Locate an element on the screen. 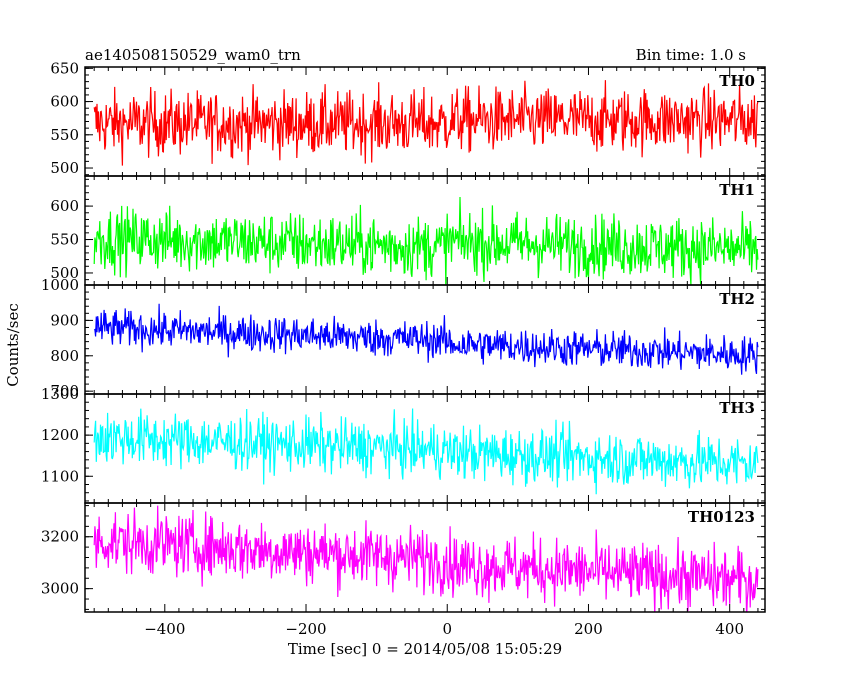  series-line-th0123 is located at coordinates (426, 558).